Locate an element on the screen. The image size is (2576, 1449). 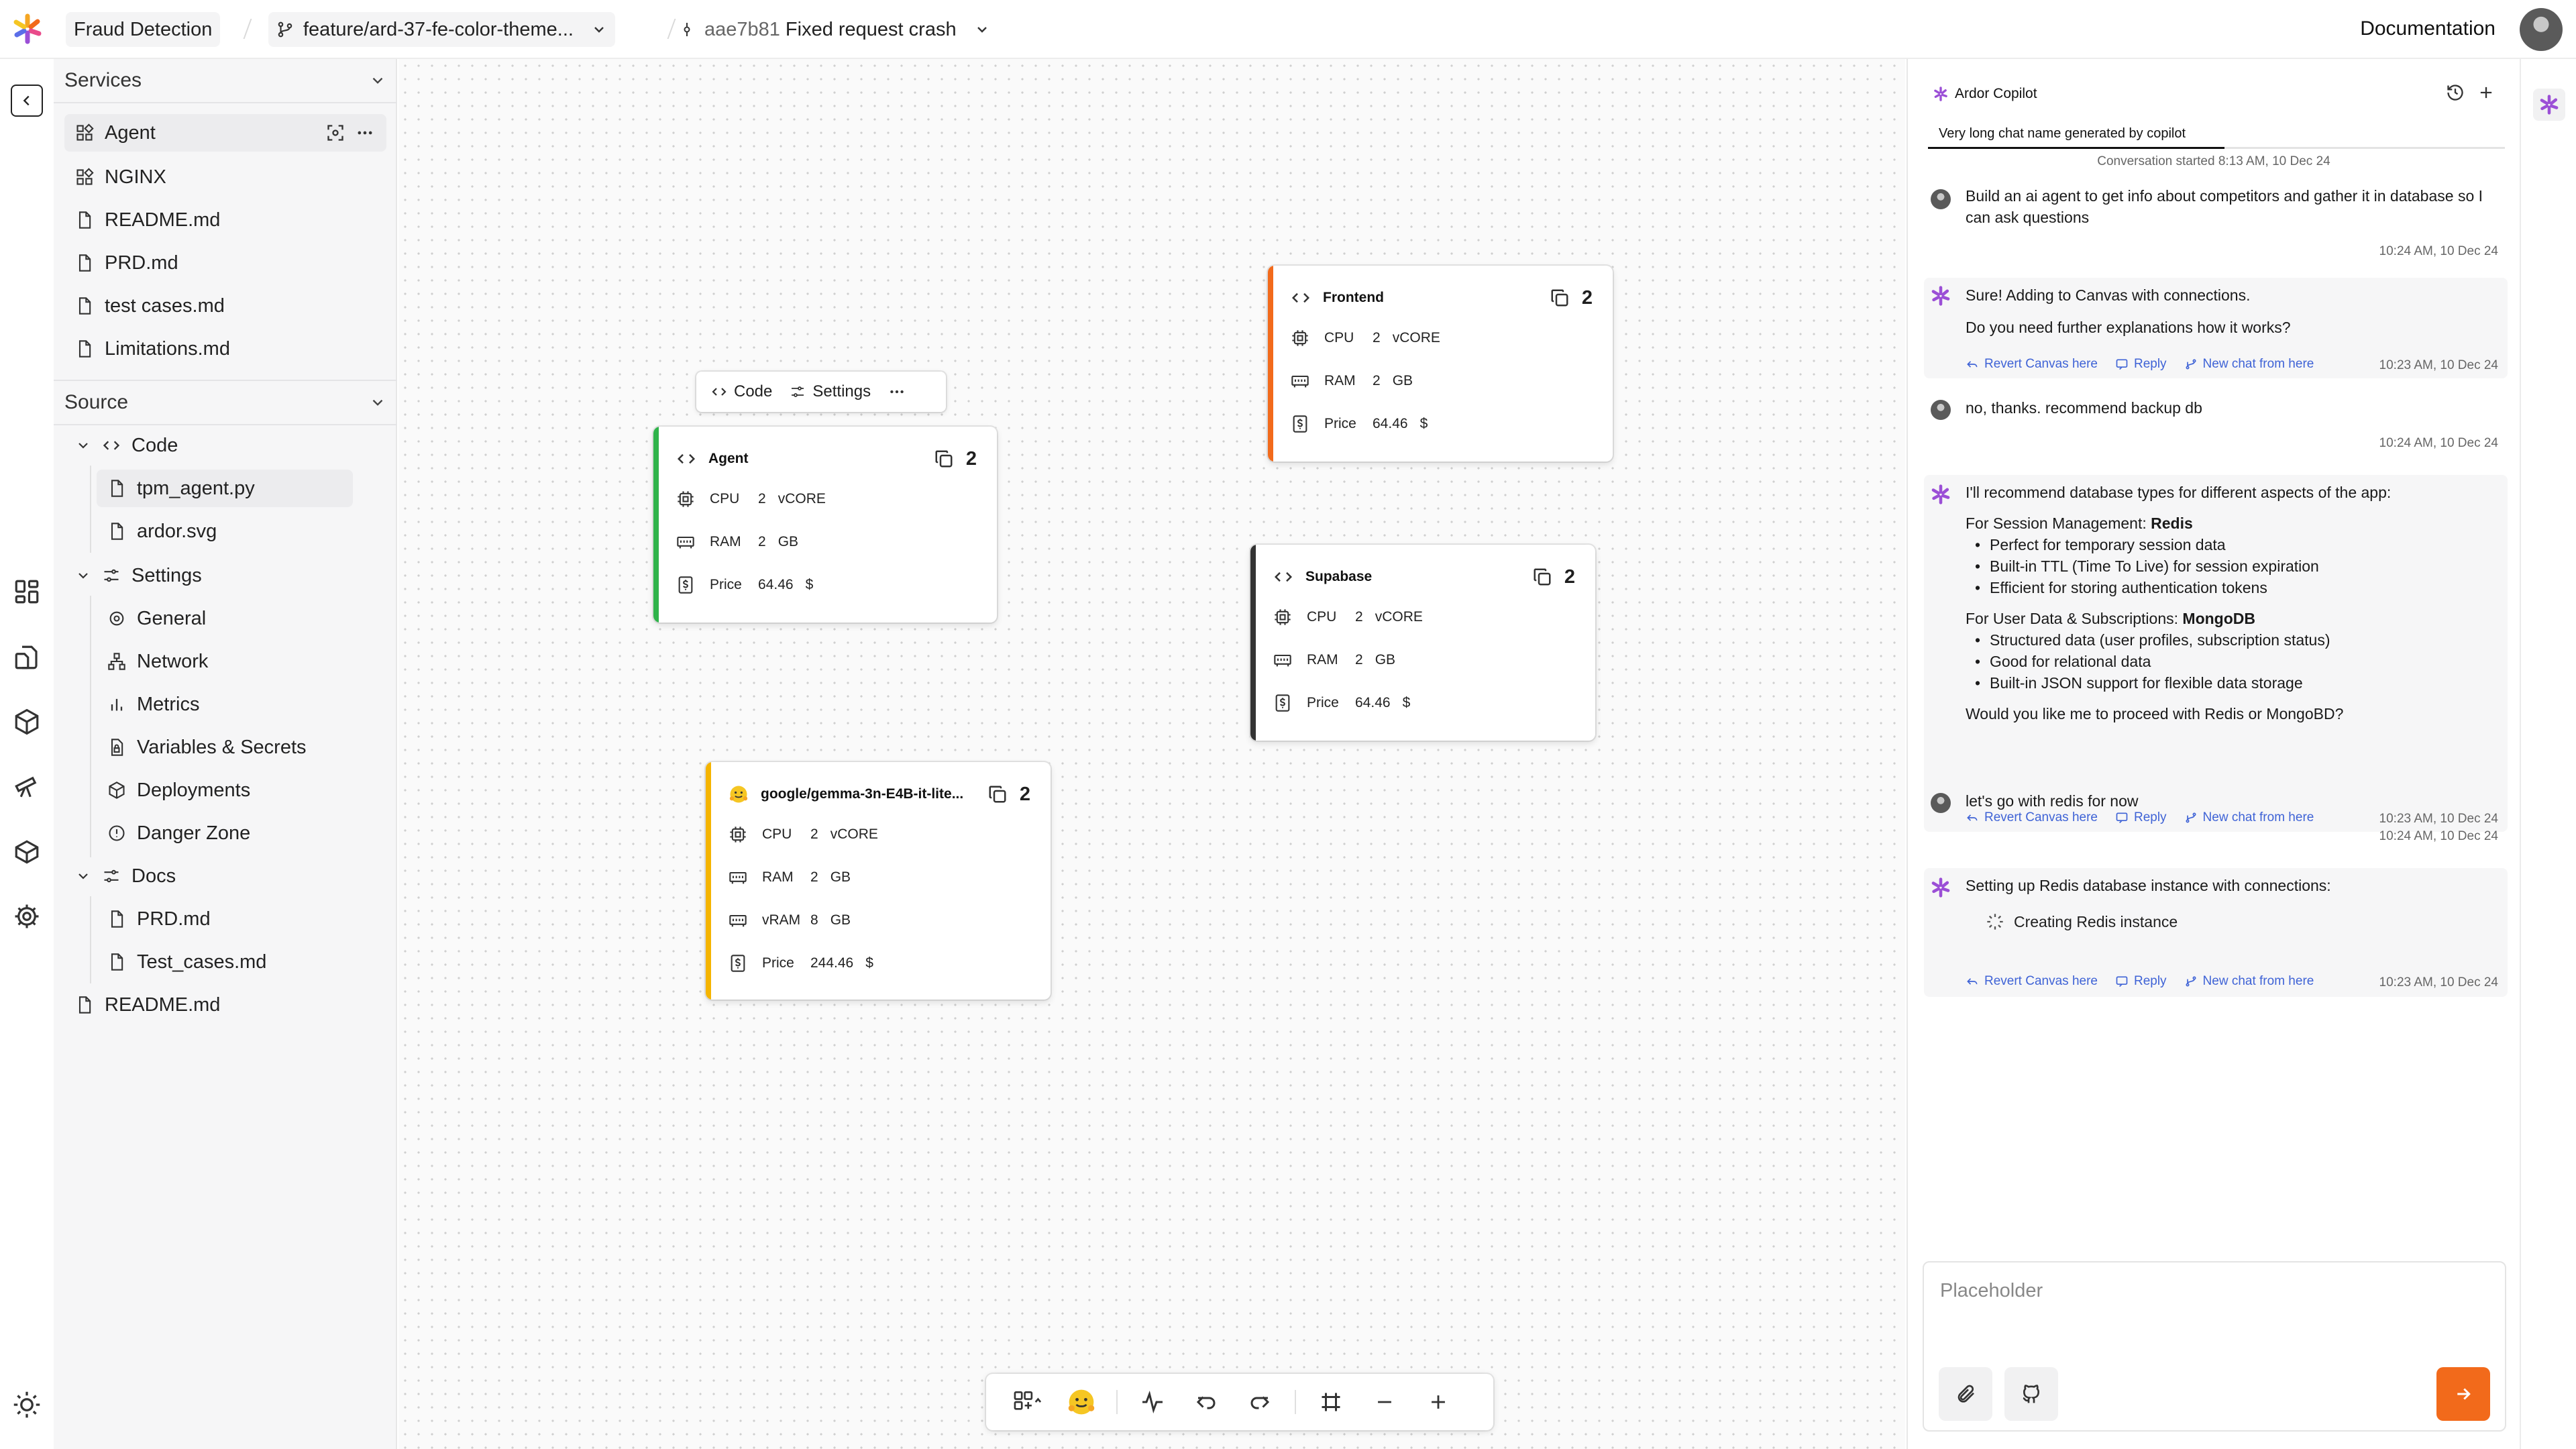
settings-item-metrics: Metrics is located at coordinates (153, 704).